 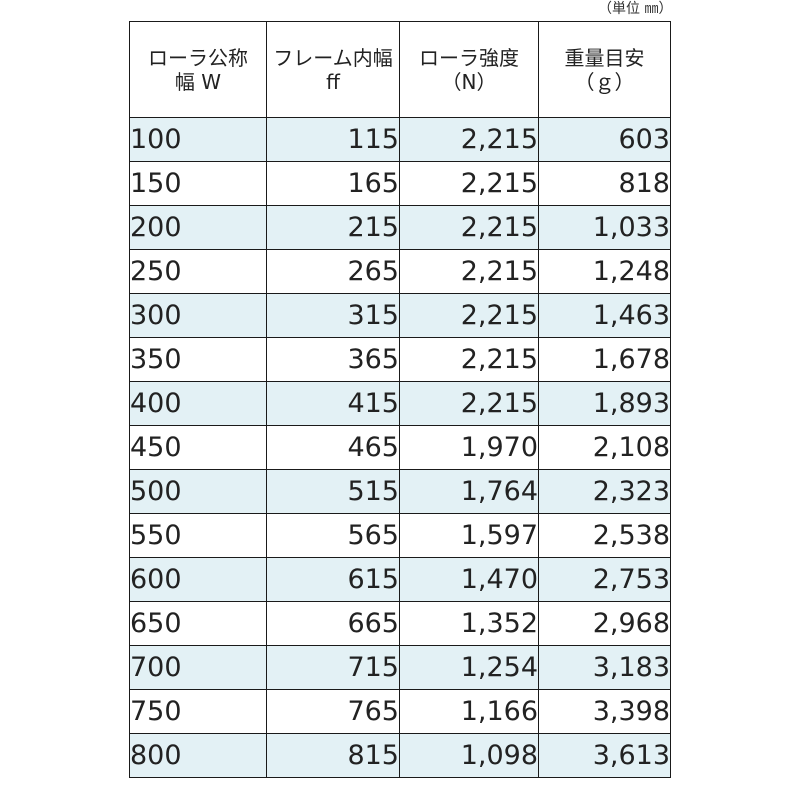 I want to click on header-nominal-width: ローラ公称 幅 W, so click(x=198, y=69).